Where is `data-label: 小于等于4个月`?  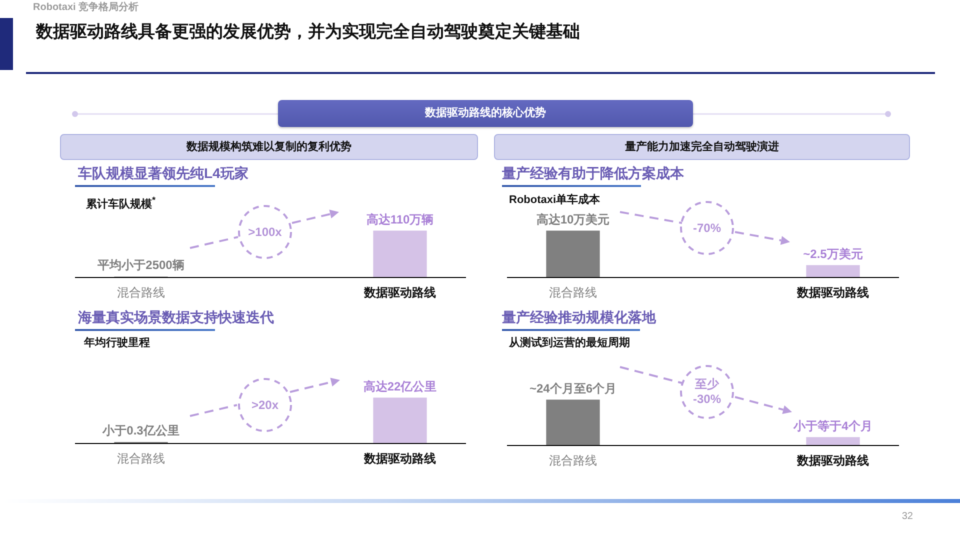 data-label: 小于等于4个月 is located at coordinates (832, 425).